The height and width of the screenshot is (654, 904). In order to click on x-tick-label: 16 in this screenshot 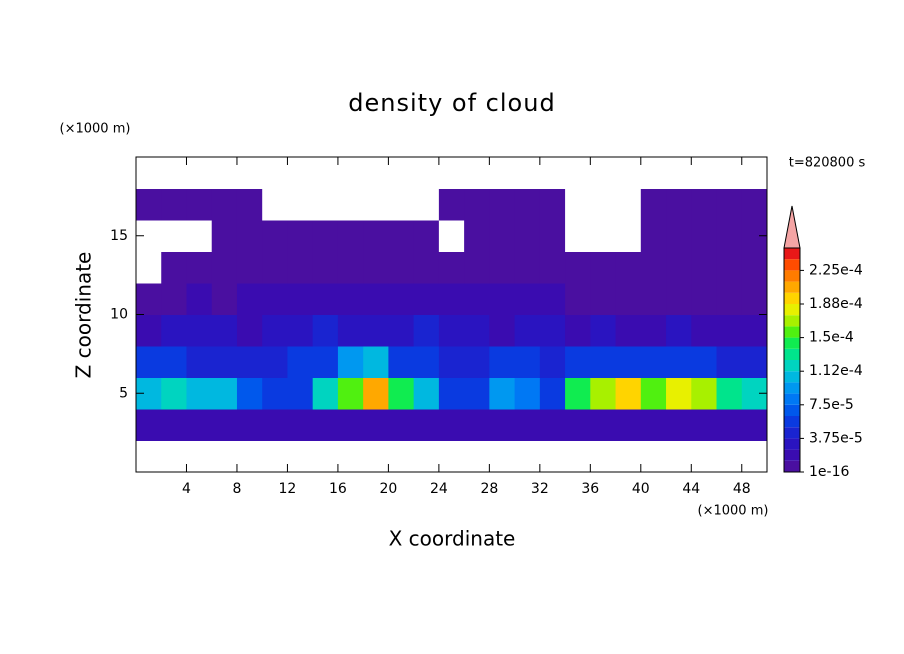, I will do `click(338, 489)`.